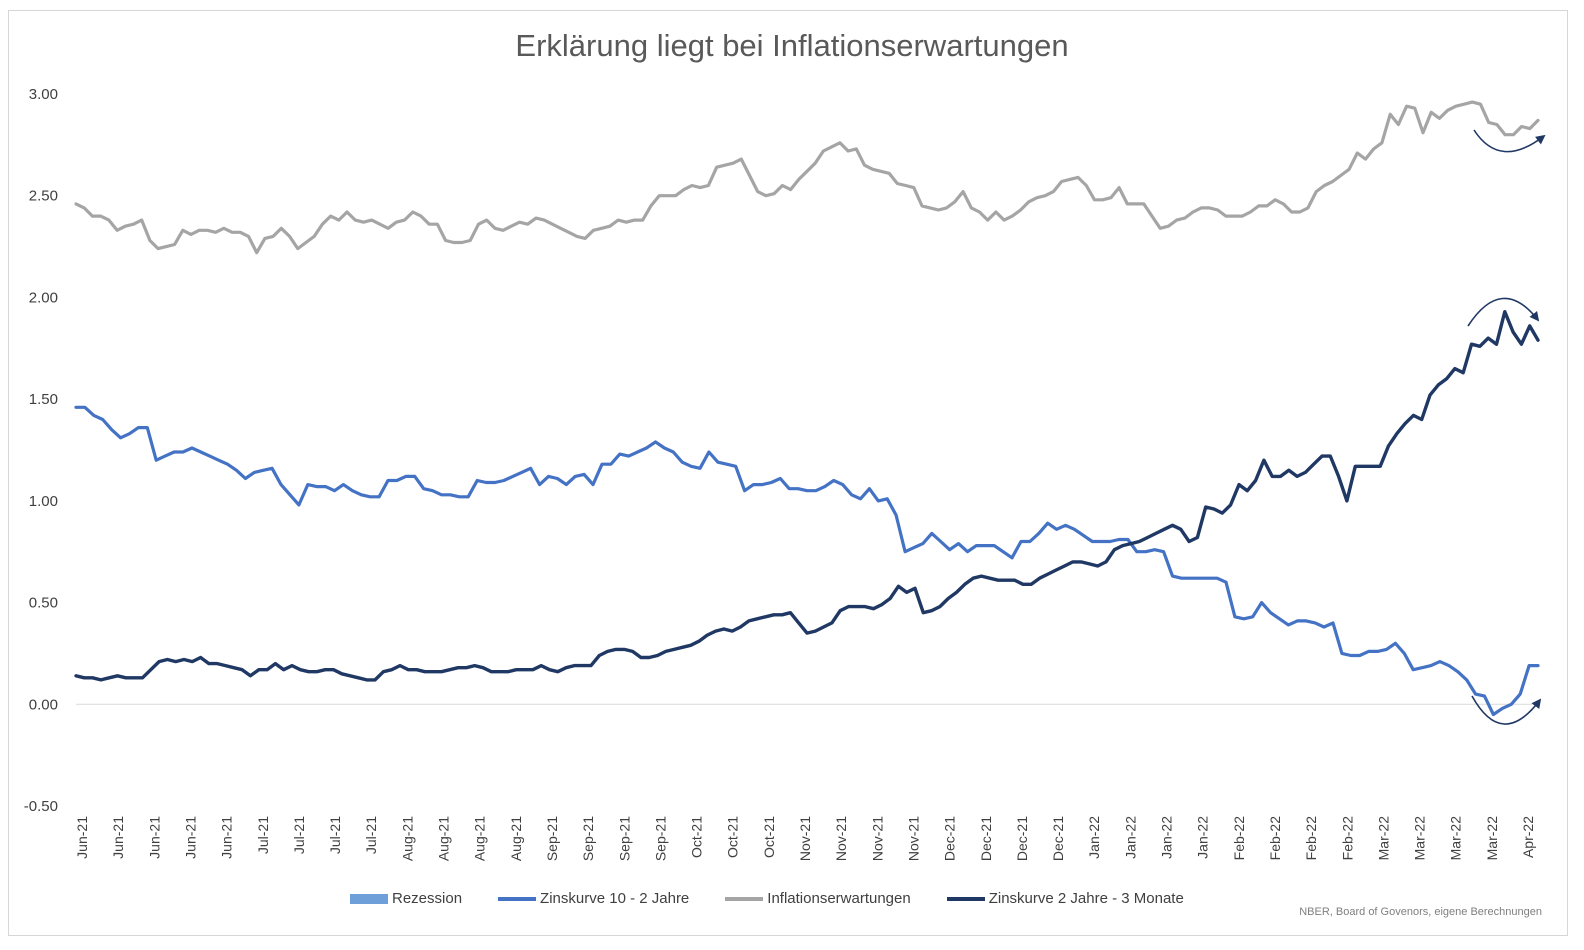 The height and width of the screenshot is (950, 1584). What do you see at coordinates (41, 450) in the screenshot?
I see `y-axis: 3.00 2.50 2.00 1.50 1.00 0.50 0.00 -0.50` at bounding box center [41, 450].